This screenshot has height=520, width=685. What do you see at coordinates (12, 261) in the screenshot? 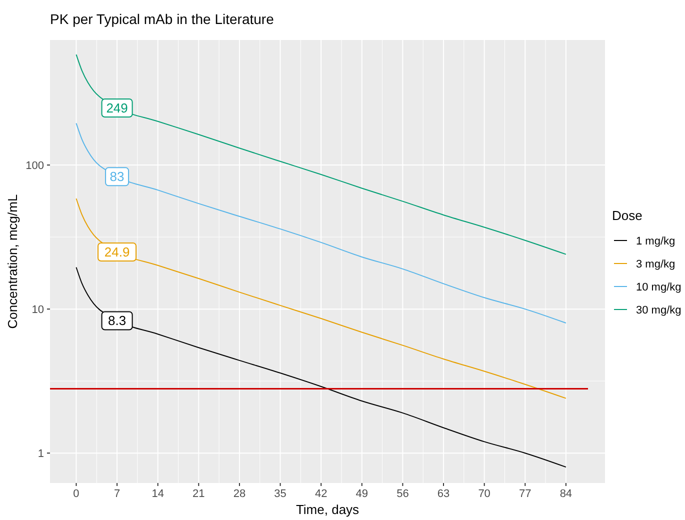
I see `y-axis-title: Concentration, mcg/mL` at bounding box center [12, 261].